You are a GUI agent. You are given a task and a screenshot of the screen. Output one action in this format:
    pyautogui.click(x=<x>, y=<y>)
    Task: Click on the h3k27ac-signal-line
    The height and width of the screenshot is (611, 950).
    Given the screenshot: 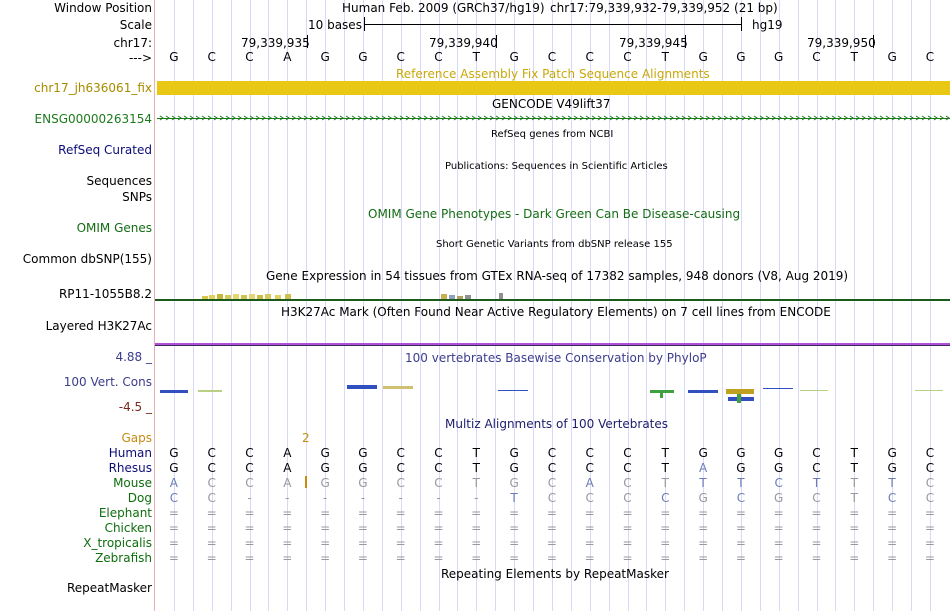 What is the action you would take?
    pyautogui.click(x=552, y=344)
    